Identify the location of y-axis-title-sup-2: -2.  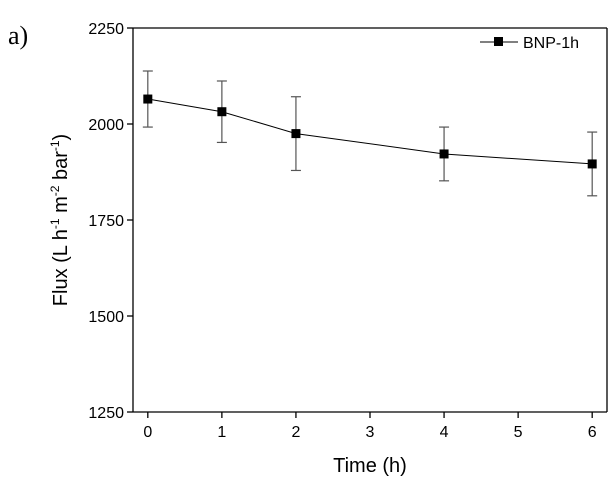
(55, 190).